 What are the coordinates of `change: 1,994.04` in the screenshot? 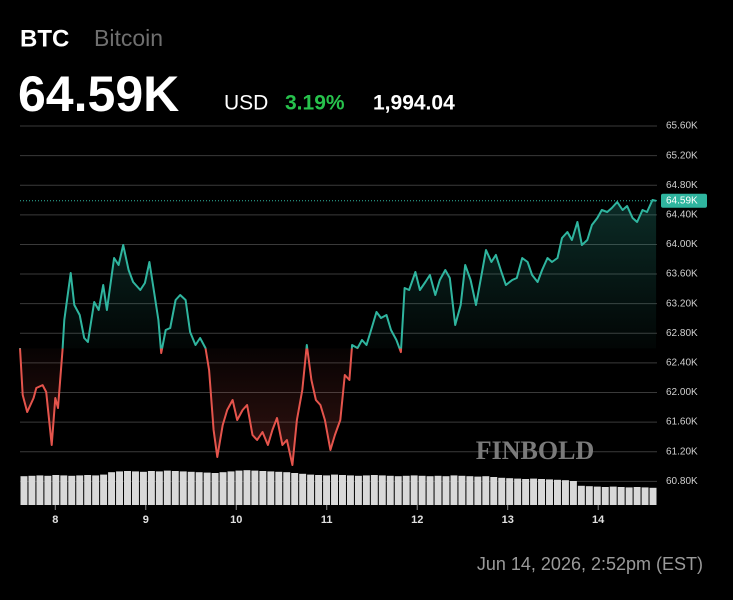 It's located at (414, 103).